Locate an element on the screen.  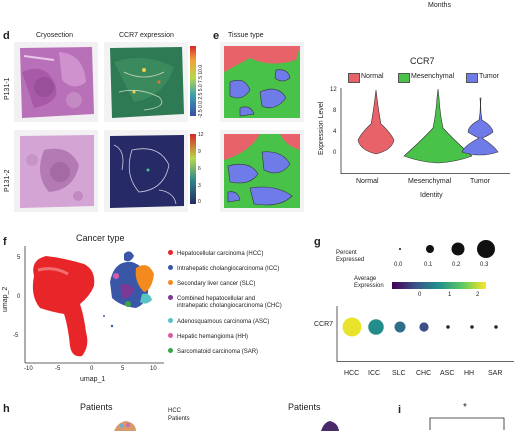
umap-xtick-0: 0 is located at coordinates (92, 369).